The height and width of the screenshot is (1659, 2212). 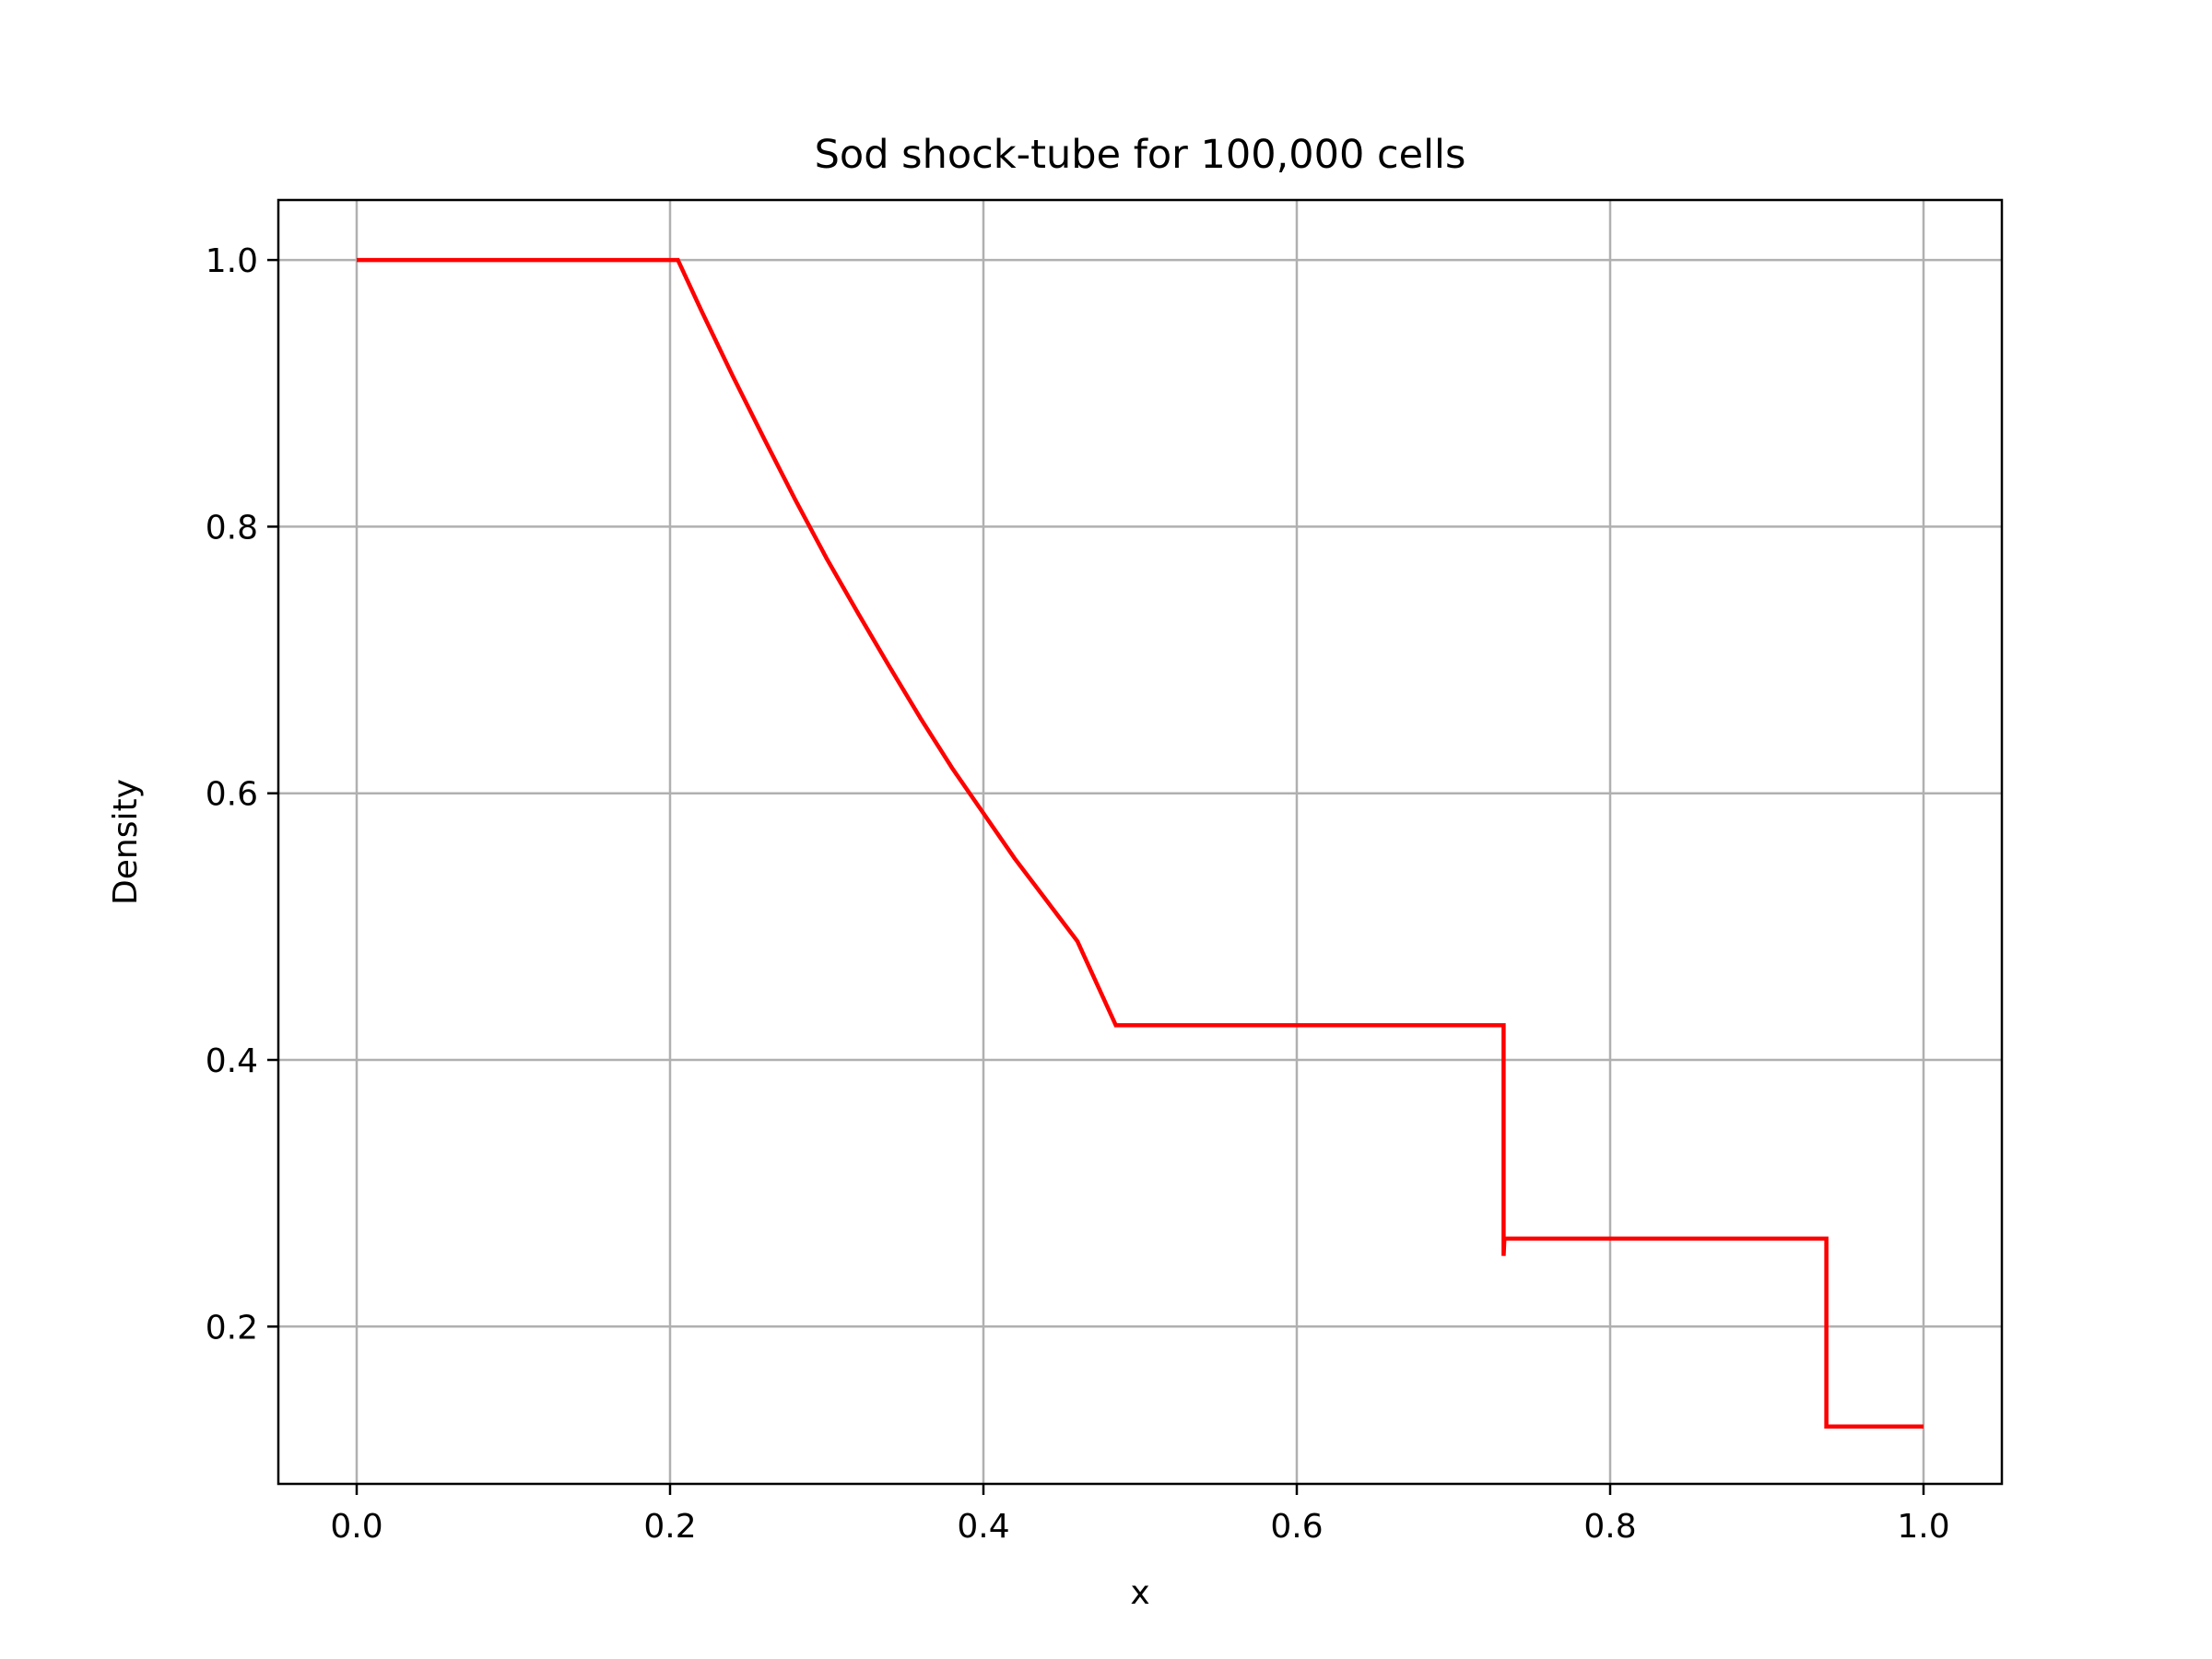 What do you see at coordinates (1609, 1527) in the screenshot?
I see `x-tick-label-4: 0.8` at bounding box center [1609, 1527].